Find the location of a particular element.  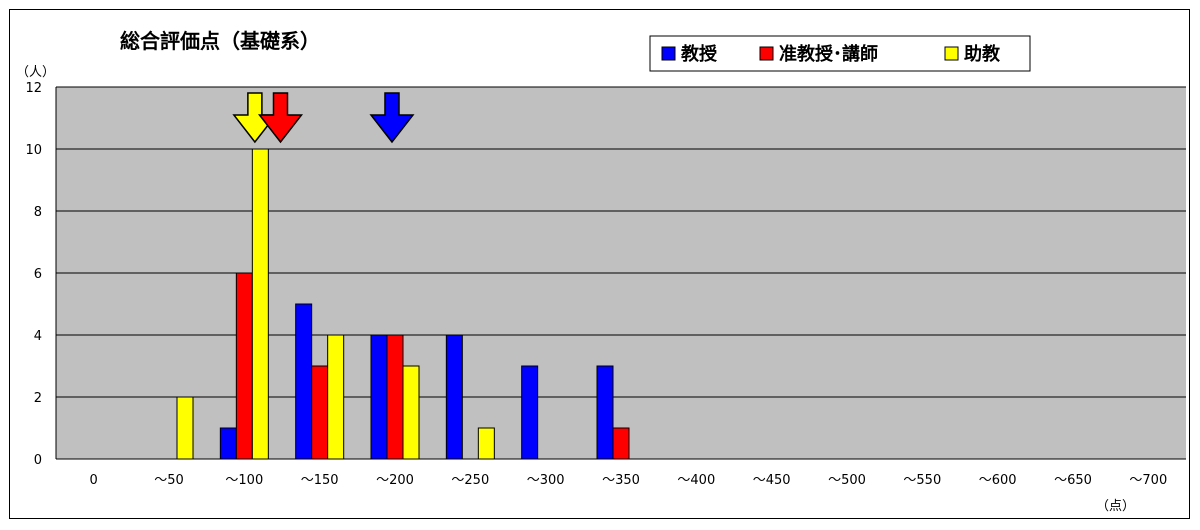

legend-box is located at coordinates (840, 53).